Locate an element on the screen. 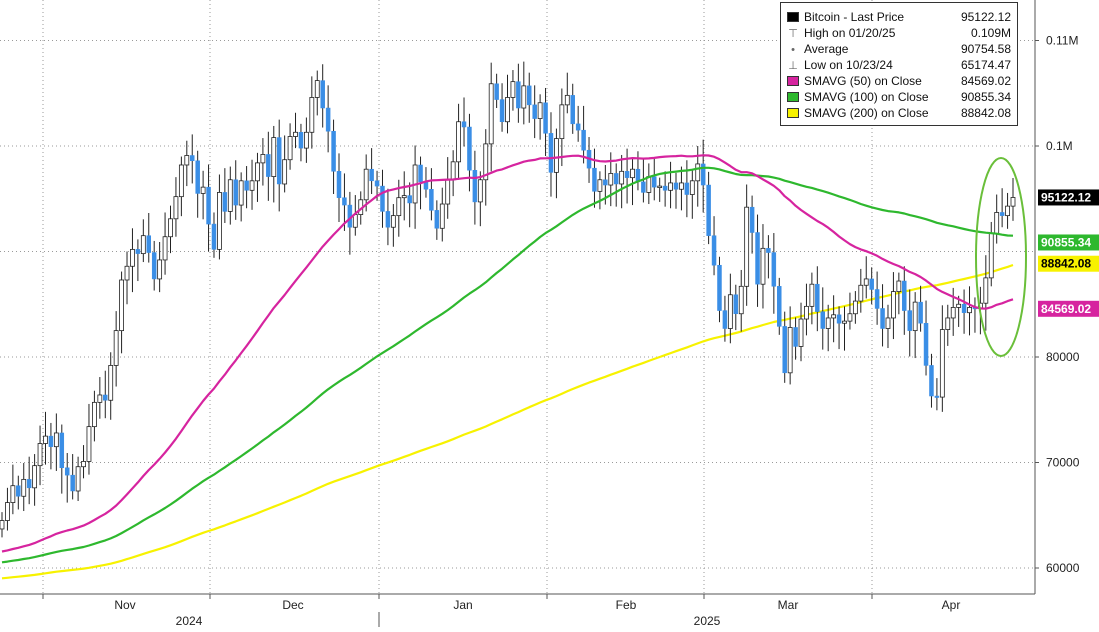 The width and height of the screenshot is (1099, 632). x-tick-label: Apr is located at coordinates (951, 605).